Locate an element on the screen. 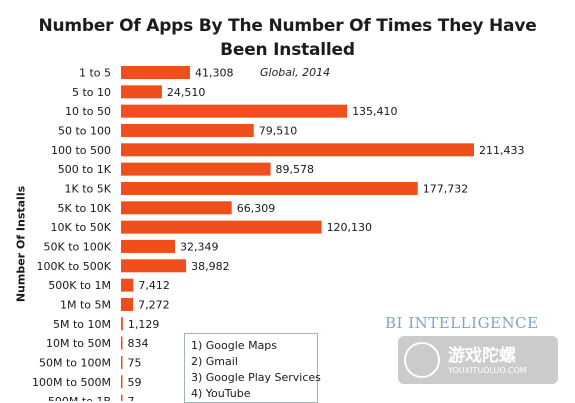 The width and height of the screenshot is (575, 403). category-label: 50M to 100M is located at coordinates (75, 362).